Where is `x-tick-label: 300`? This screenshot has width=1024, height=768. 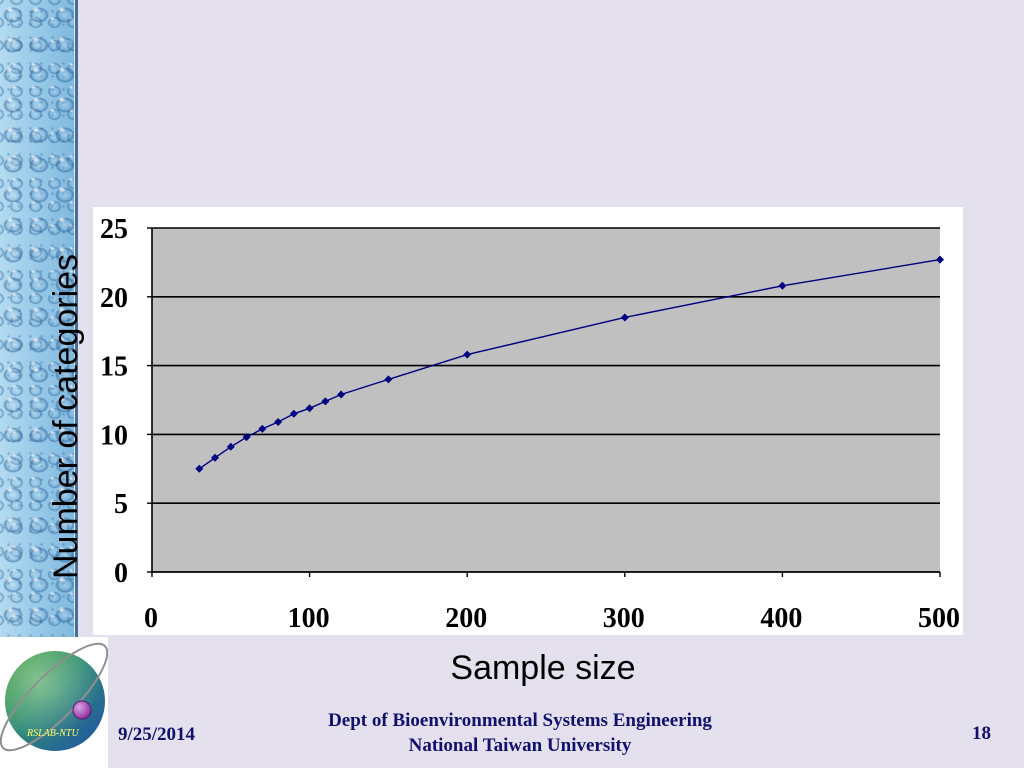 x-tick-label: 300 is located at coordinates (624, 618).